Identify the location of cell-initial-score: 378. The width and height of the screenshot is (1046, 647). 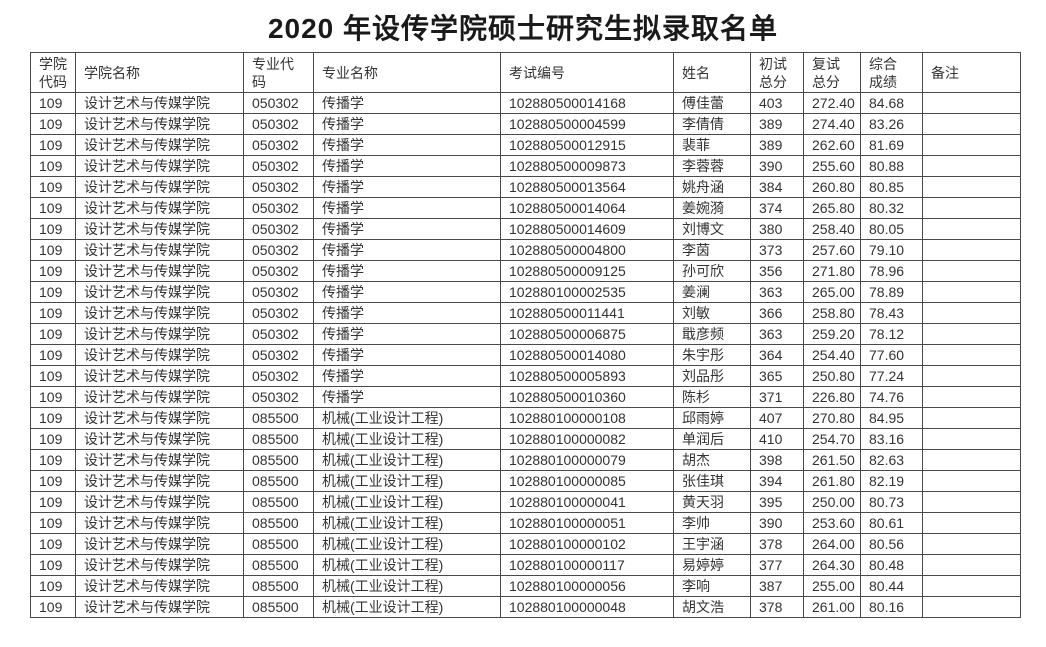
(777, 607).